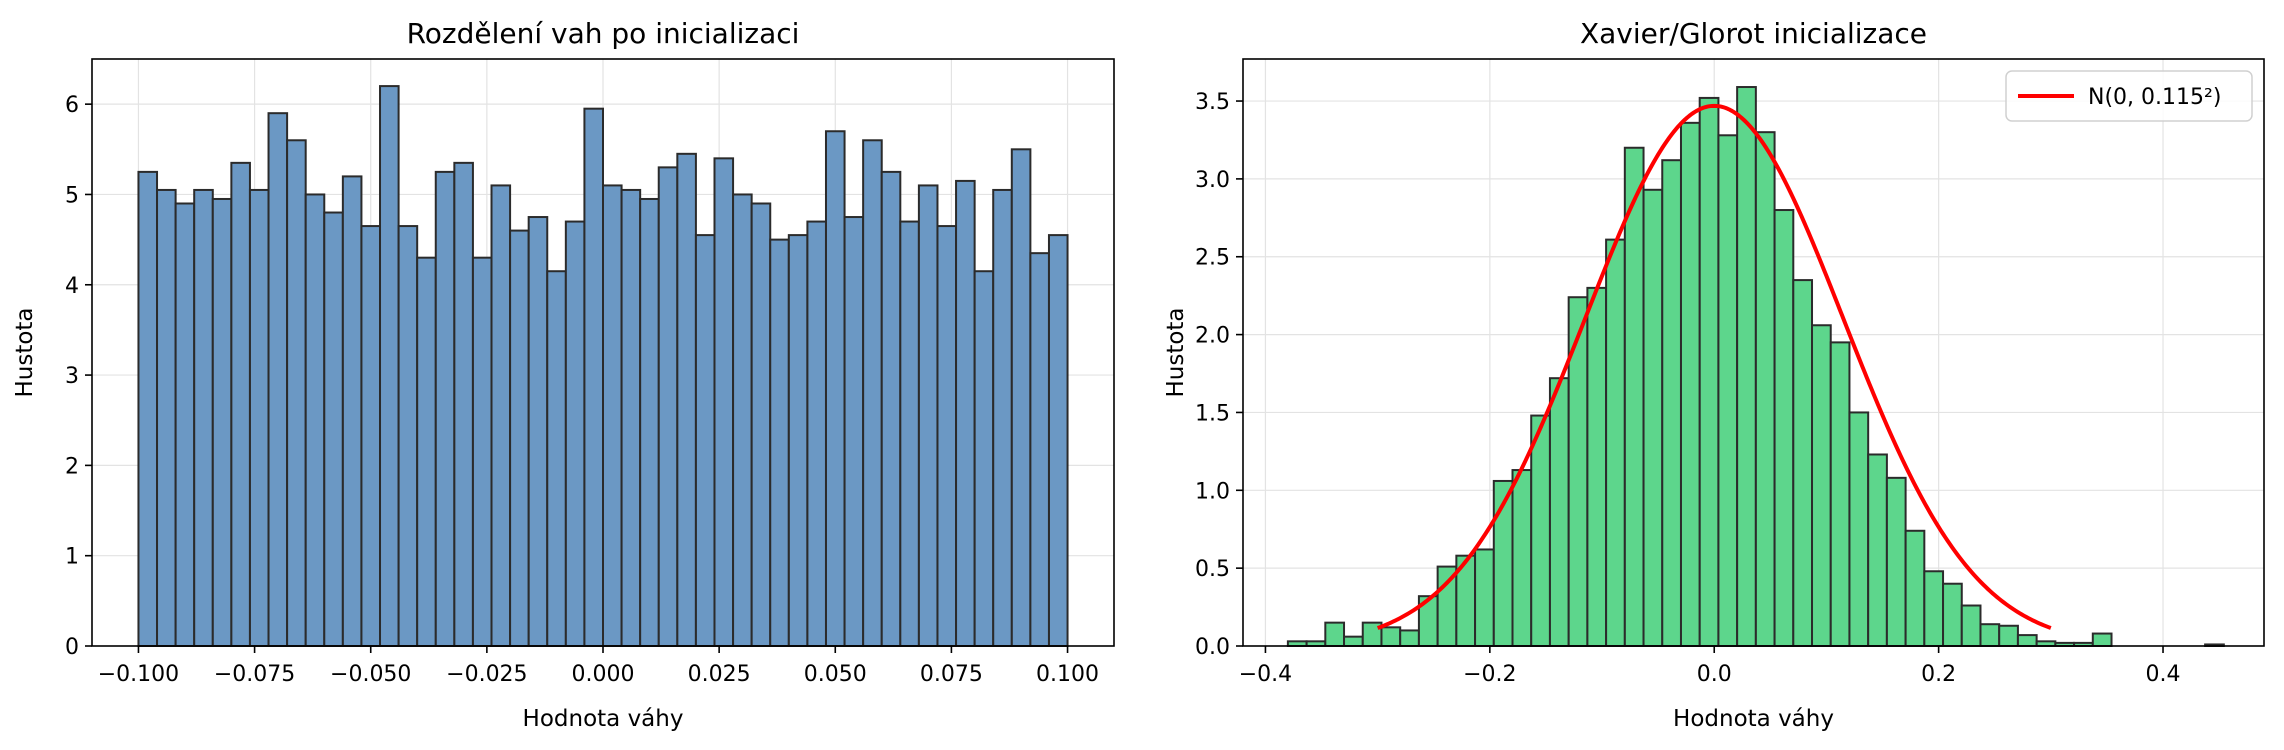 This screenshot has width=2284, height=750. What do you see at coordinates (72, 466) in the screenshot?
I see `y-tick-label: 2` at bounding box center [72, 466].